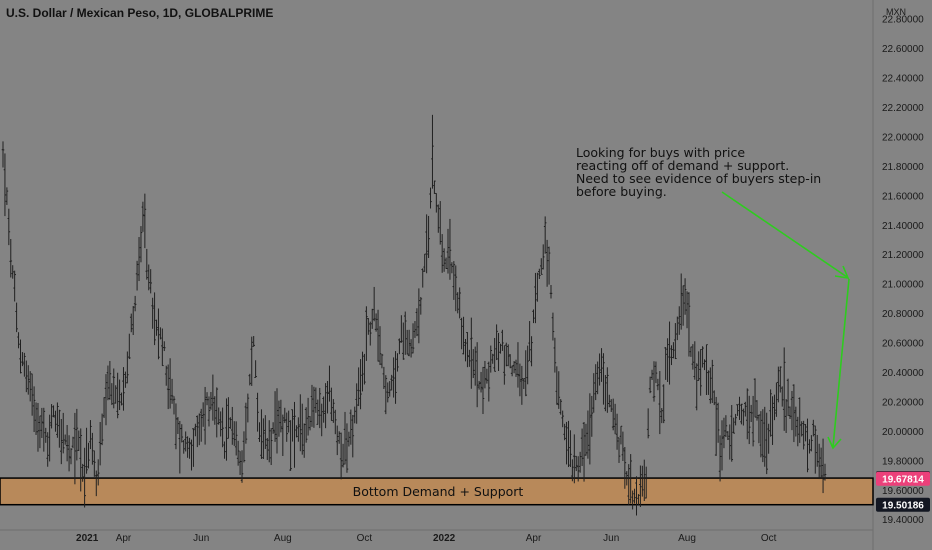 The width and height of the screenshot is (932, 550). Describe the element at coordinates (902, 275) in the screenshot. I see `price-axis-bg` at that location.